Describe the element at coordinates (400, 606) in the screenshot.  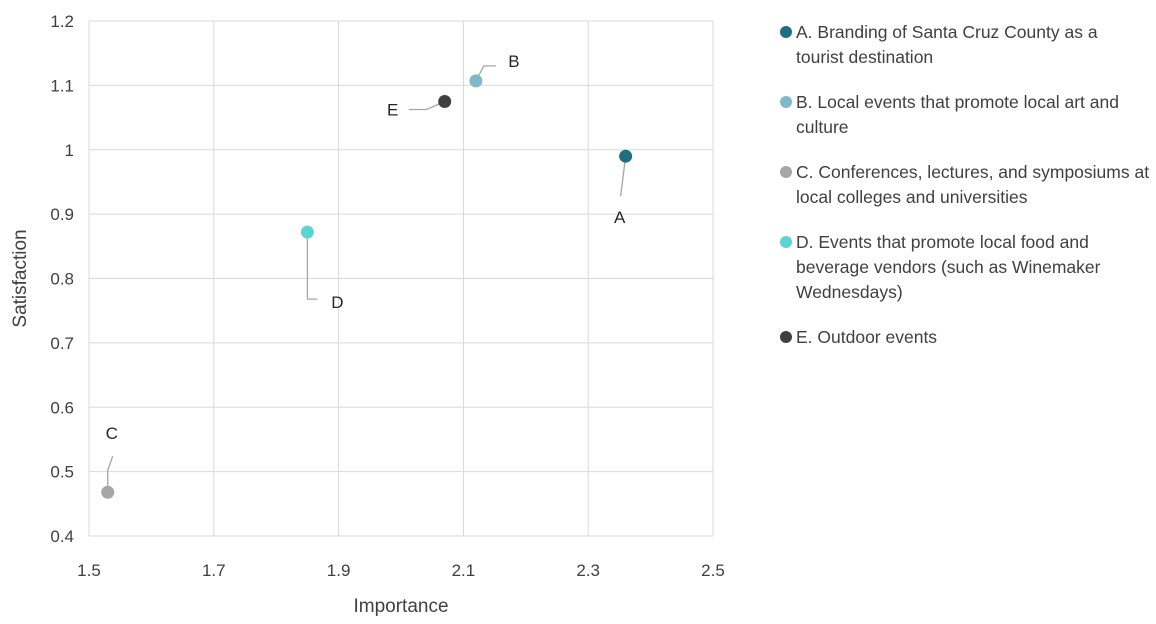
I see `x-axis-title: Importance` at that location.